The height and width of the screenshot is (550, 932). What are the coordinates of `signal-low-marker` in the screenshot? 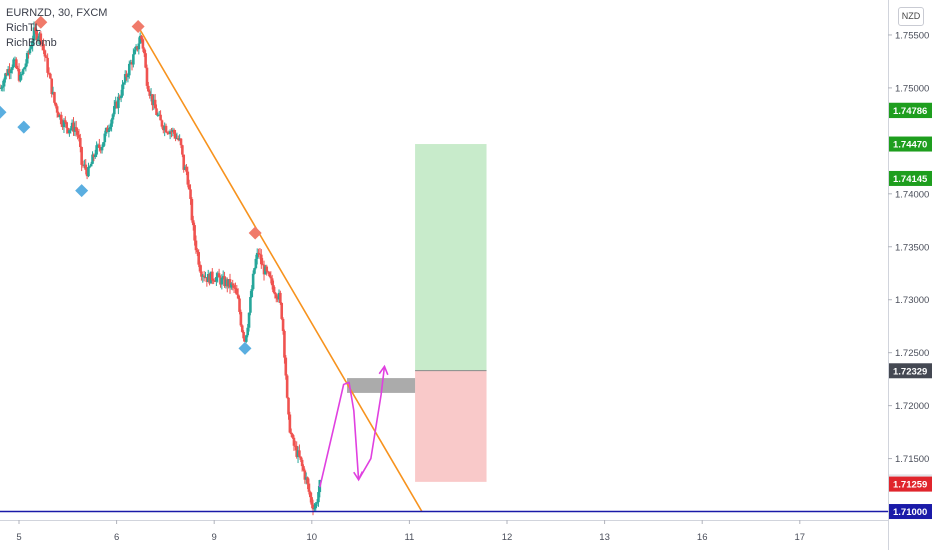 It's located at (245, 348).